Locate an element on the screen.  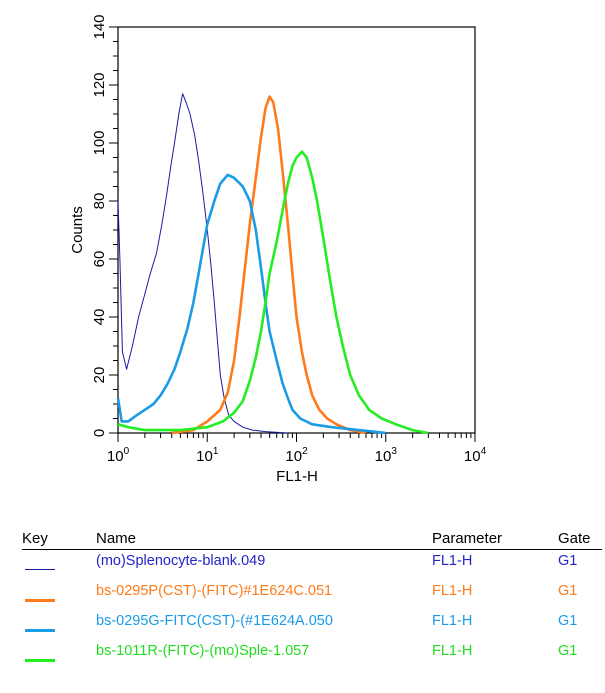
x-tick-label: 10² is located at coordinates (296, 455).